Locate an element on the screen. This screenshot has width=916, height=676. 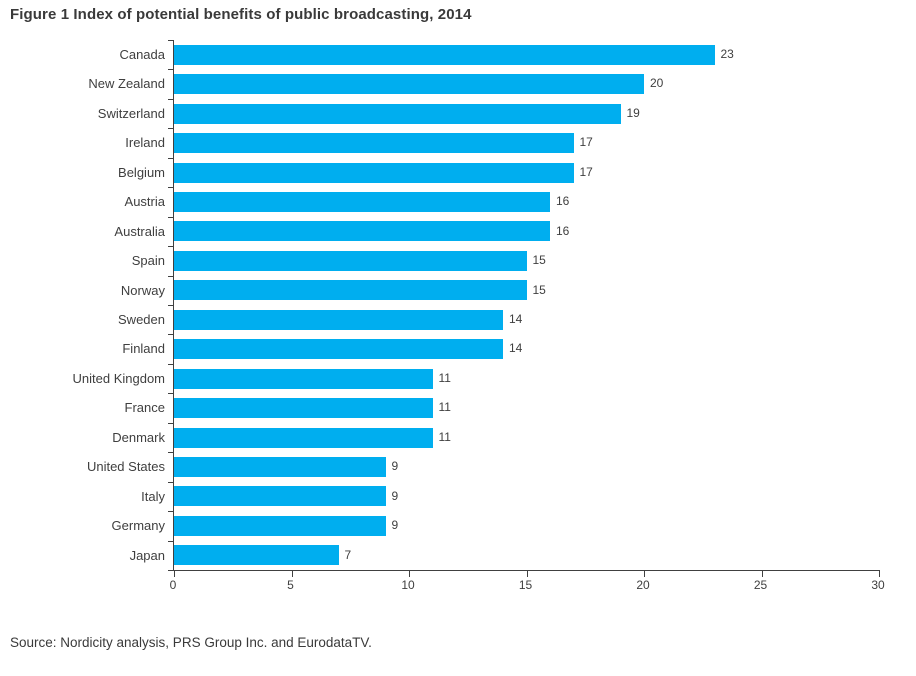
category-label: Sweden is located at coordinates (141, 319).